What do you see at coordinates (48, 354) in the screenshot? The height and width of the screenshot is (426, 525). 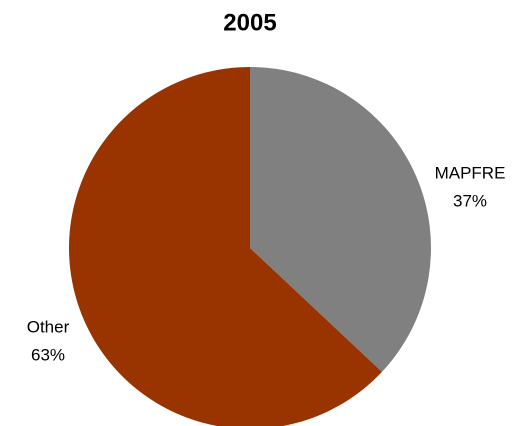 I see `slice-value-label: 63%` at bounding box center [48, 354].